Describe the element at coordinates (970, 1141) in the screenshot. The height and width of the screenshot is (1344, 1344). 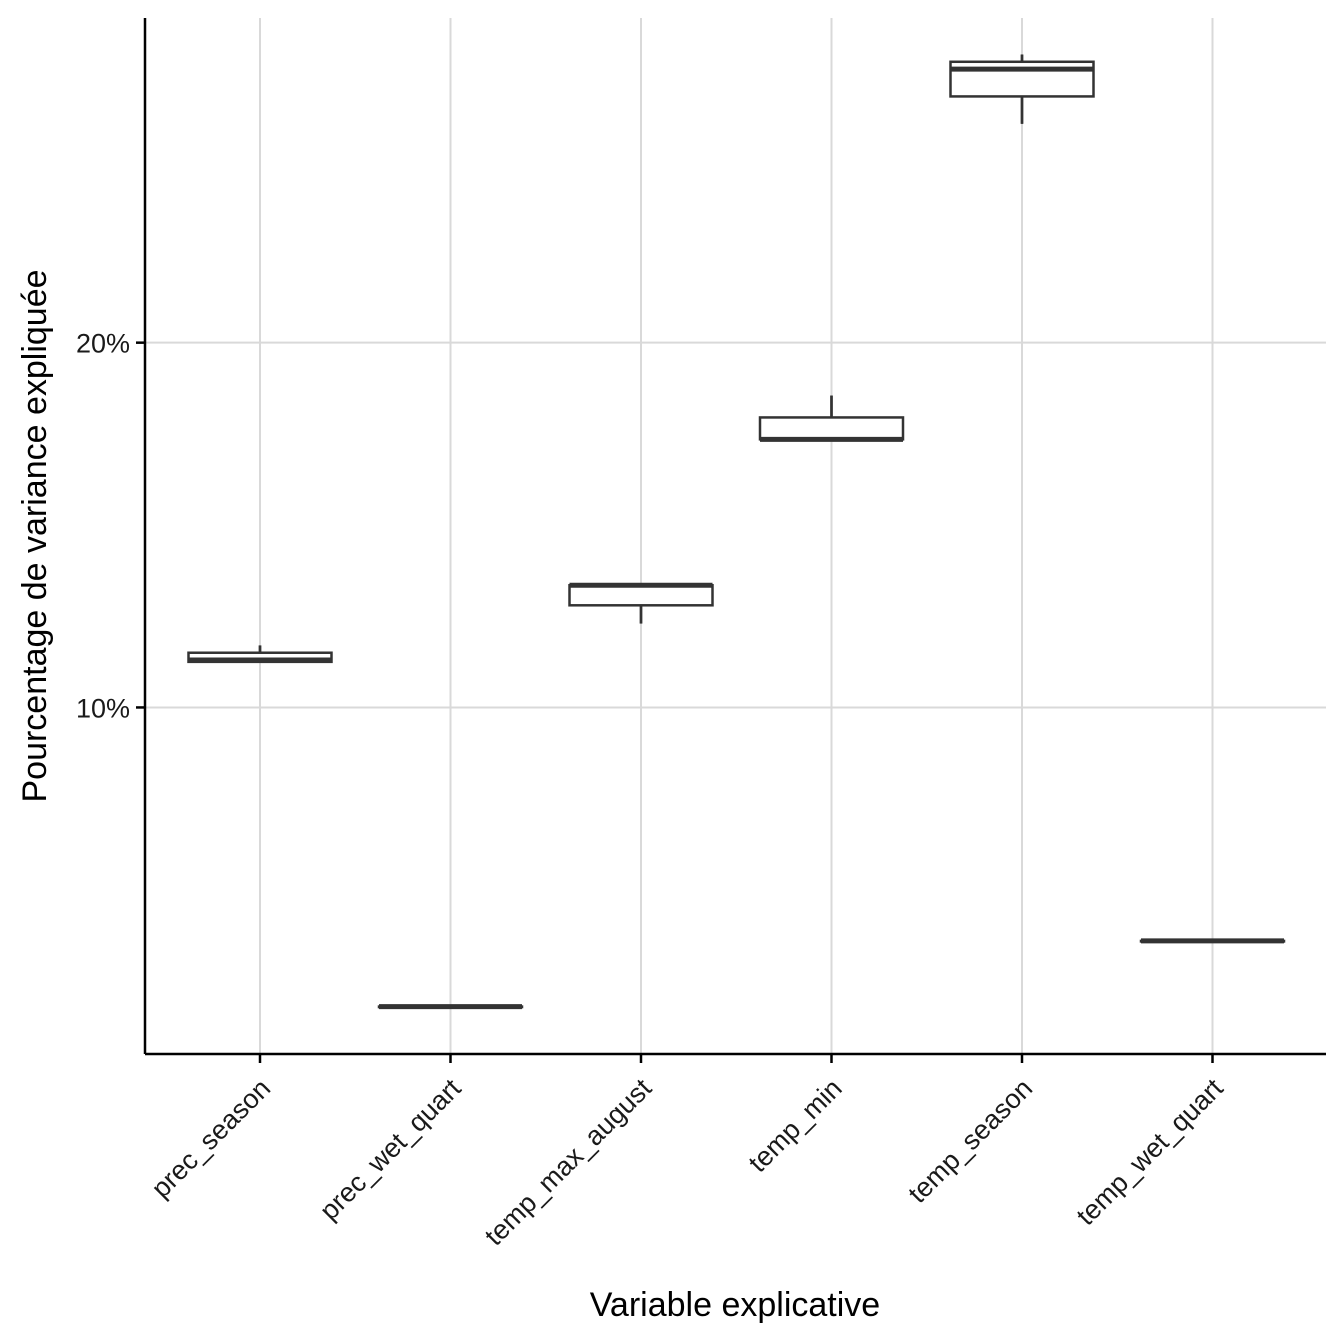
I see `x-tick-label: temp_season` at that location.